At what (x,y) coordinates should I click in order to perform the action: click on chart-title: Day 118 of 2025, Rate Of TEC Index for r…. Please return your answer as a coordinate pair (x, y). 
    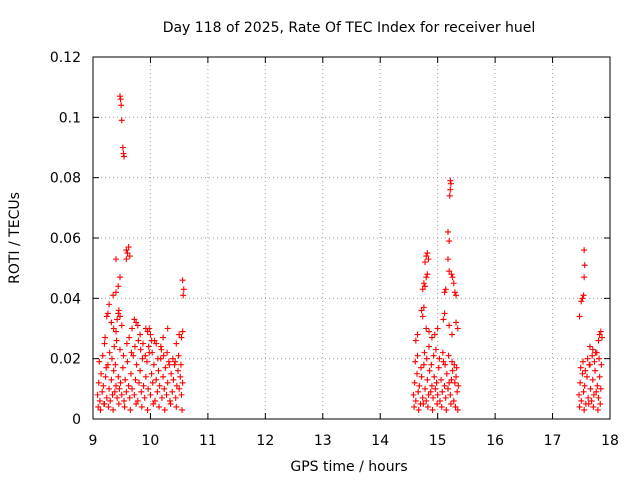
    Looking at the image, I should click on (349, 28).